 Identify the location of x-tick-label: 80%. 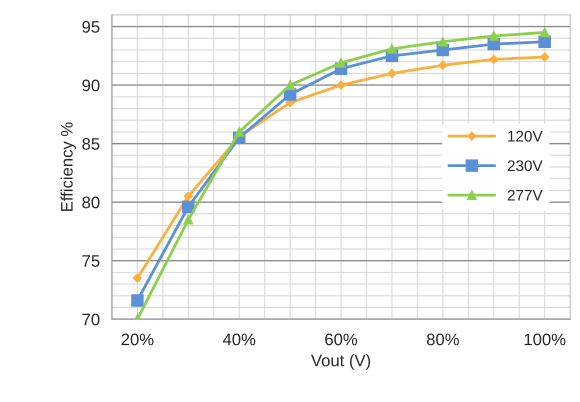
(442, 340).